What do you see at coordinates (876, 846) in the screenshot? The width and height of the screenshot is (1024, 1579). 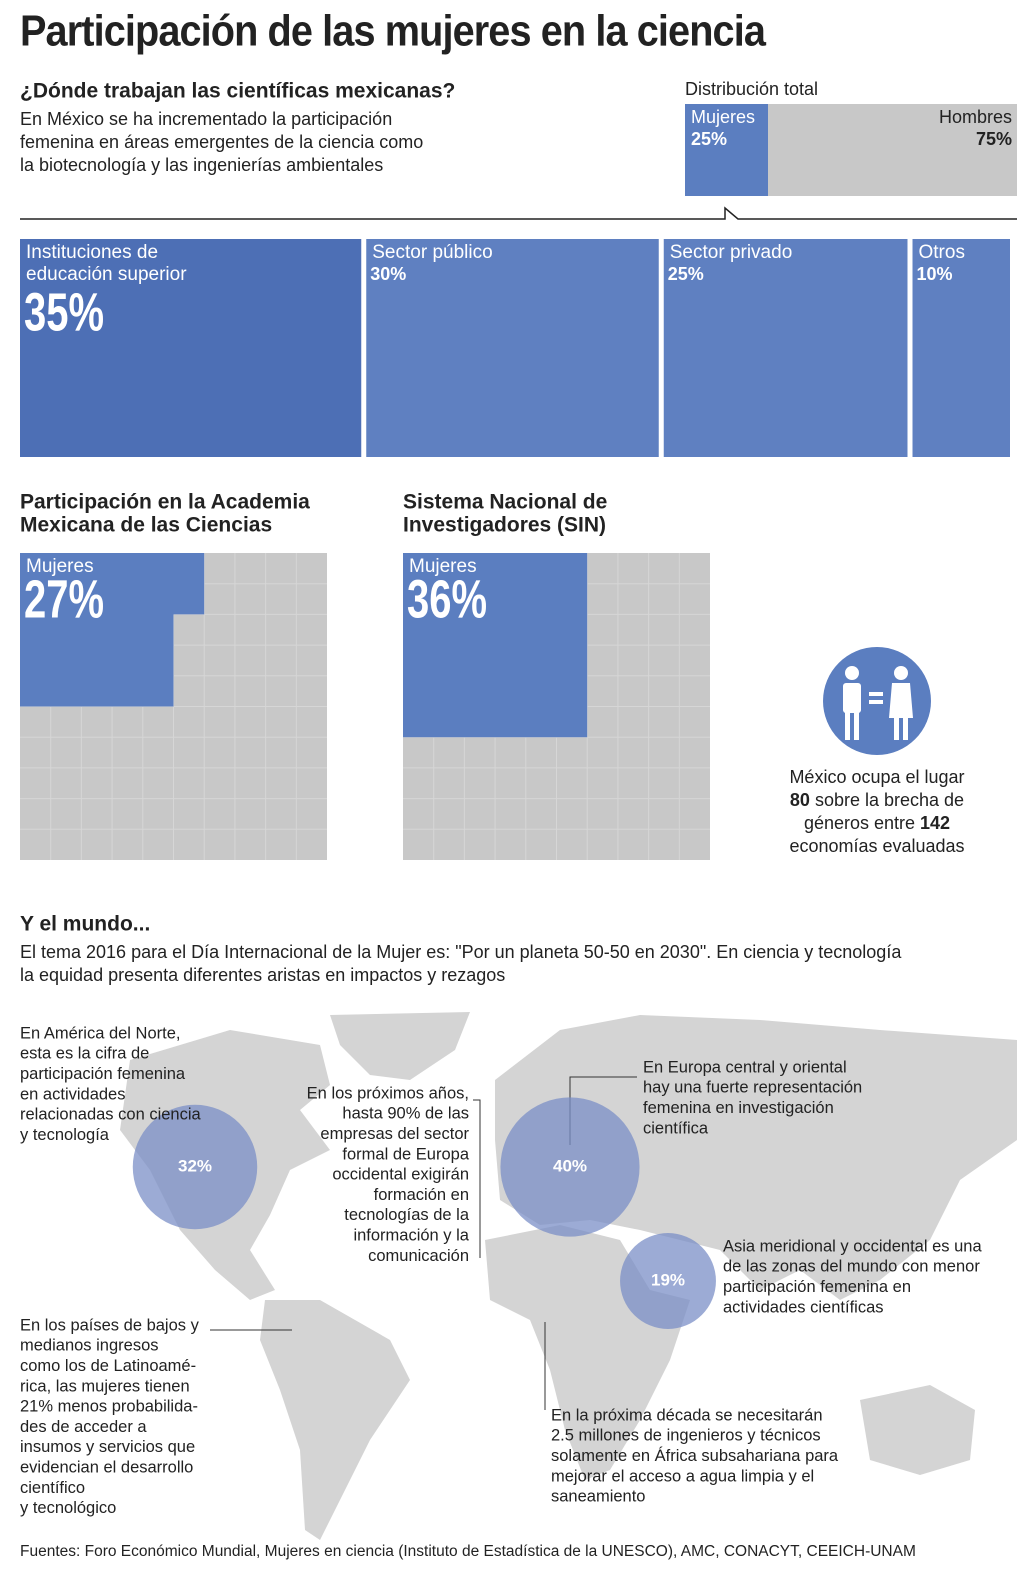 I see `ranking-line: economías evaluadas` at bounding box center [876, 846].